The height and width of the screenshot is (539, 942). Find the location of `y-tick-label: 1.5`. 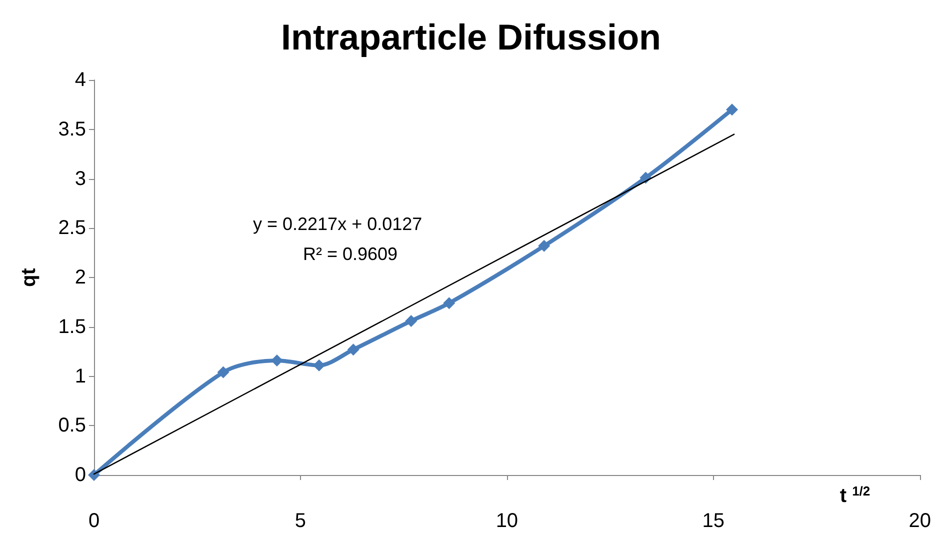

y-tick-label: 1.5 is located at coordinates (72, 327).